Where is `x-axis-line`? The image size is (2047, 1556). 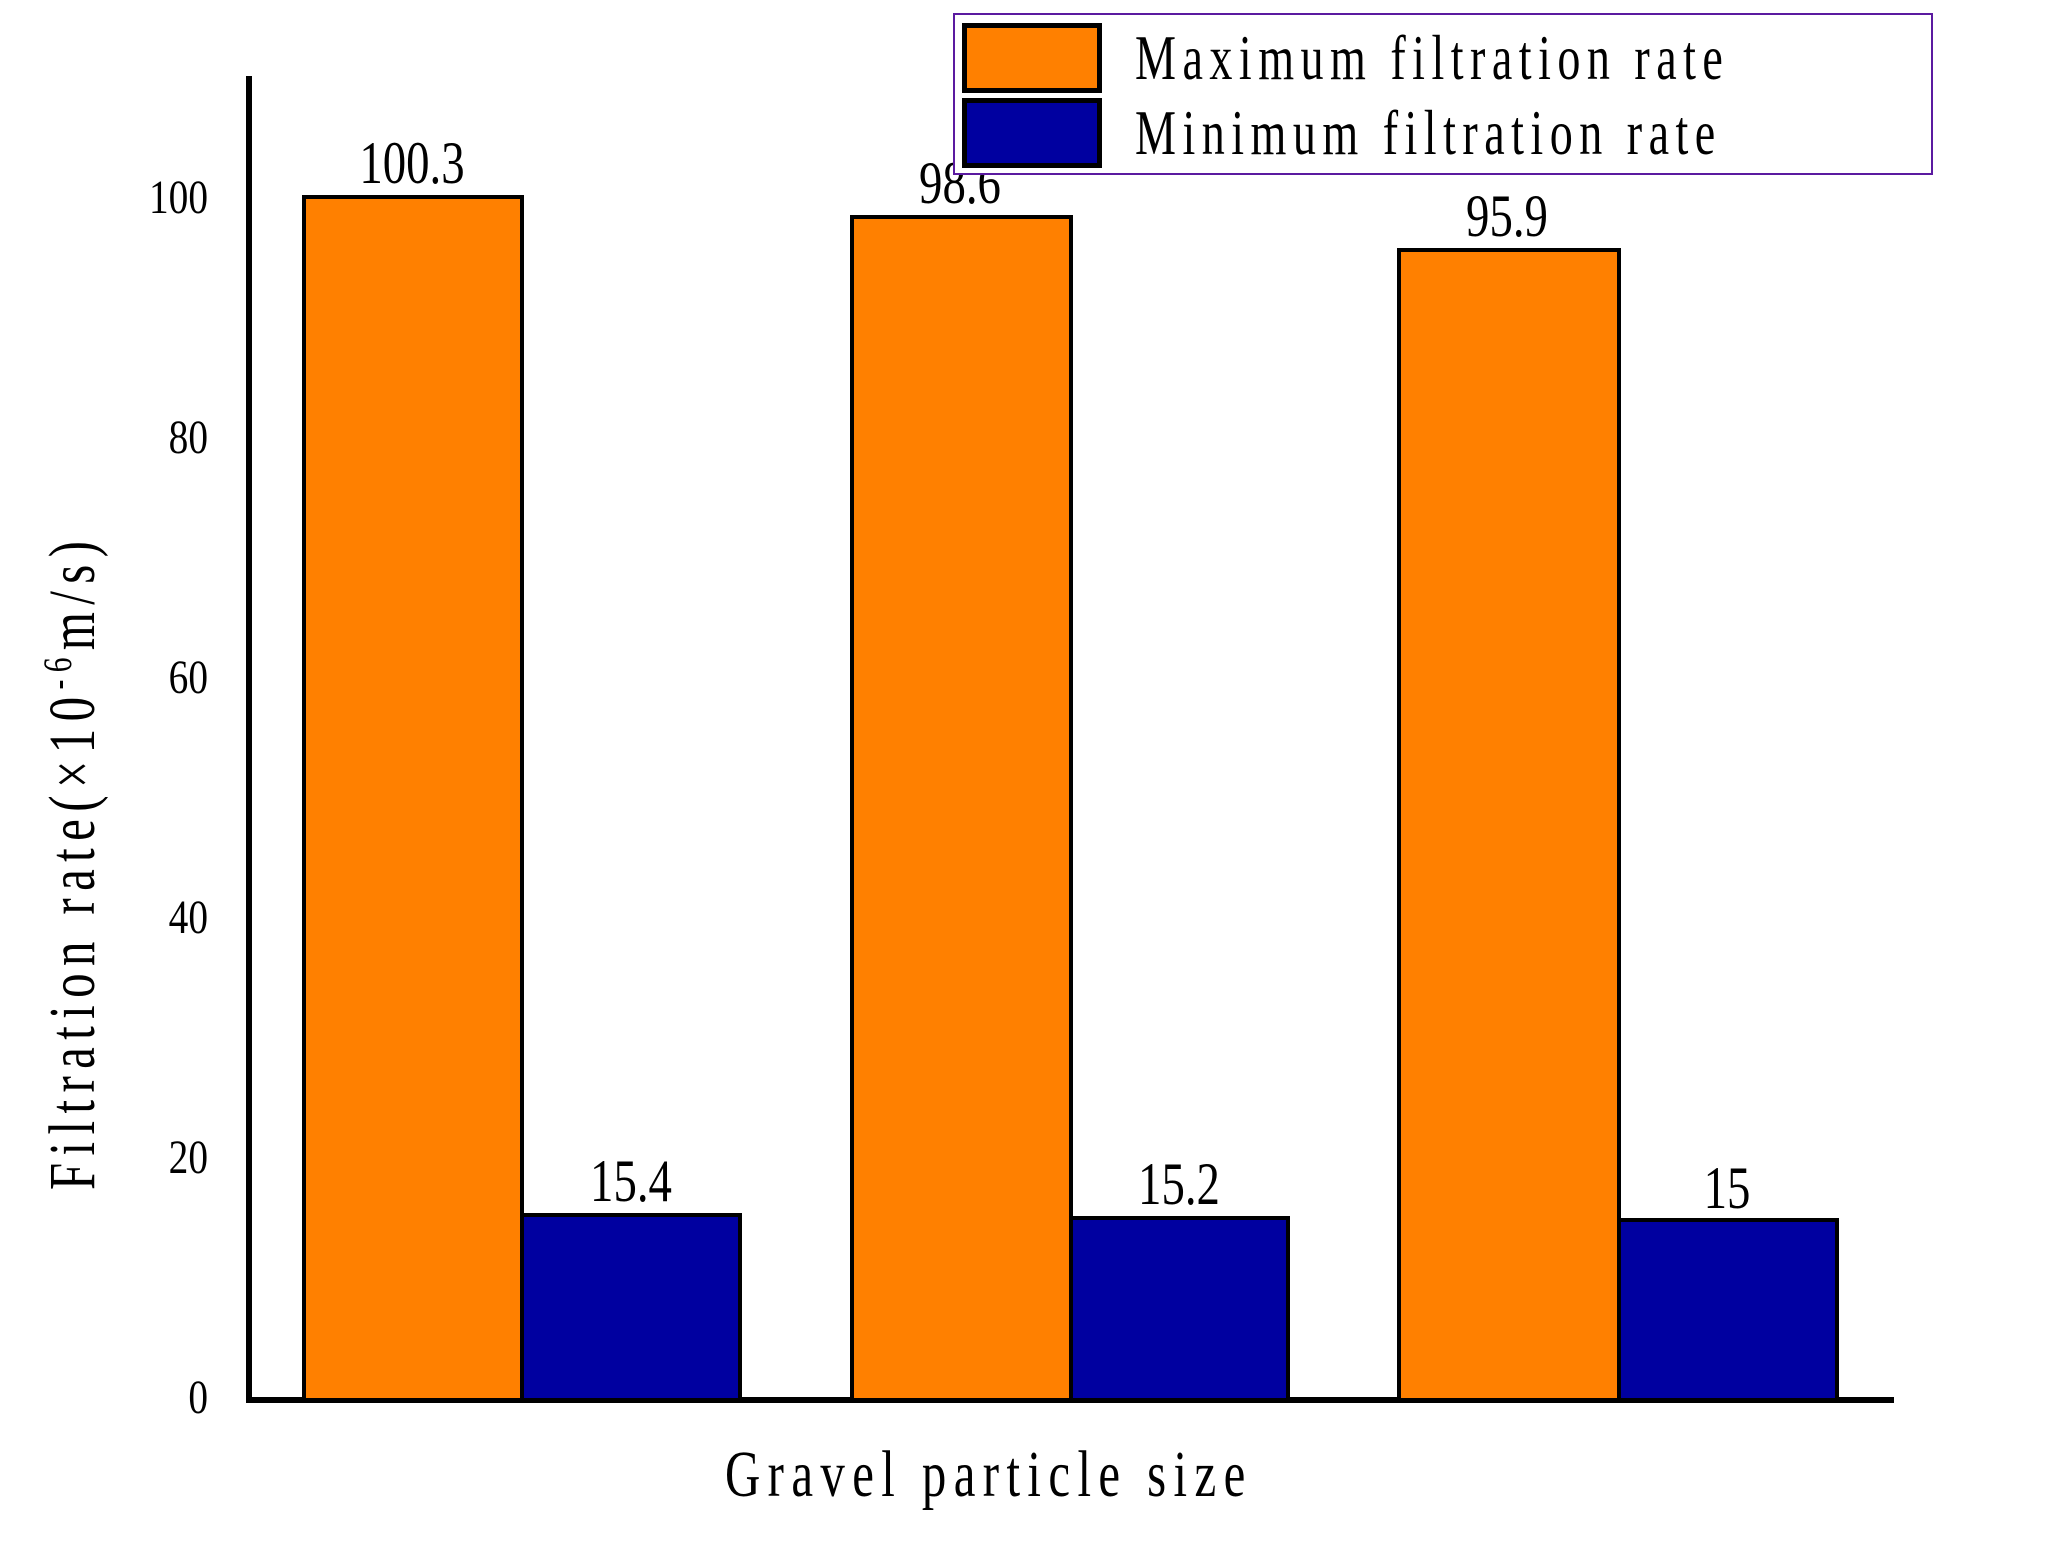 x-axis-line is located at coordinates (1070, 1400).